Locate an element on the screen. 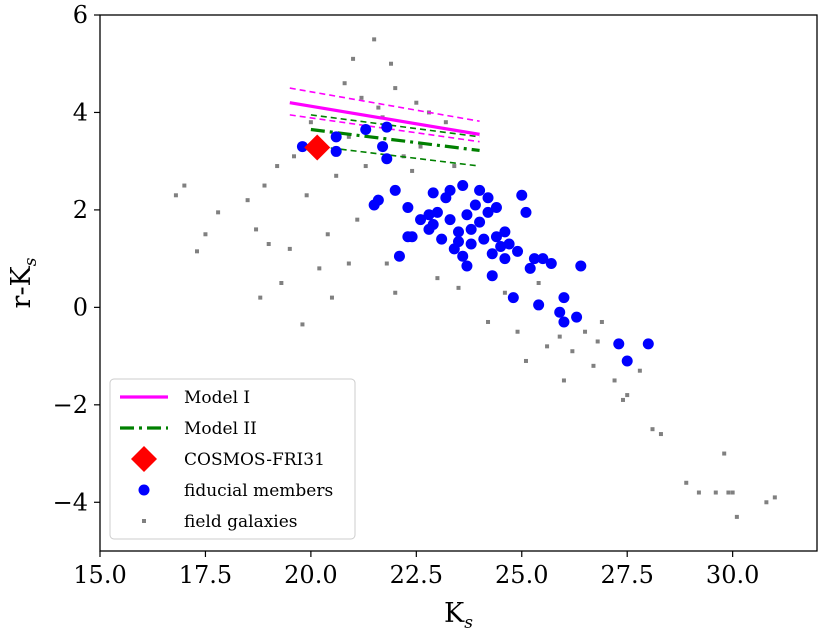 The width and height of the screenshot is (819, 630). legend-item: COSMOS-FRI31 is located at coordinates (228, 459).